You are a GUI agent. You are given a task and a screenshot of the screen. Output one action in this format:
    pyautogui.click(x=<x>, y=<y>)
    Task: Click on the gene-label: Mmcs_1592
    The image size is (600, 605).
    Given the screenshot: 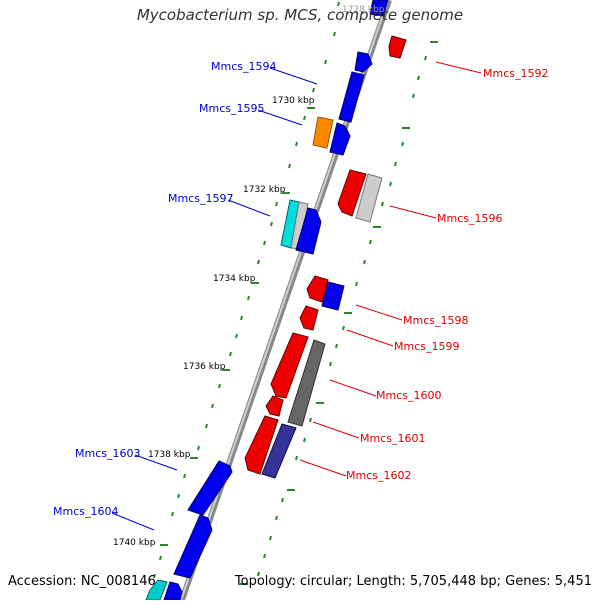 What is the action you would take?
    pyautogui.click(x=515, y=73)
    